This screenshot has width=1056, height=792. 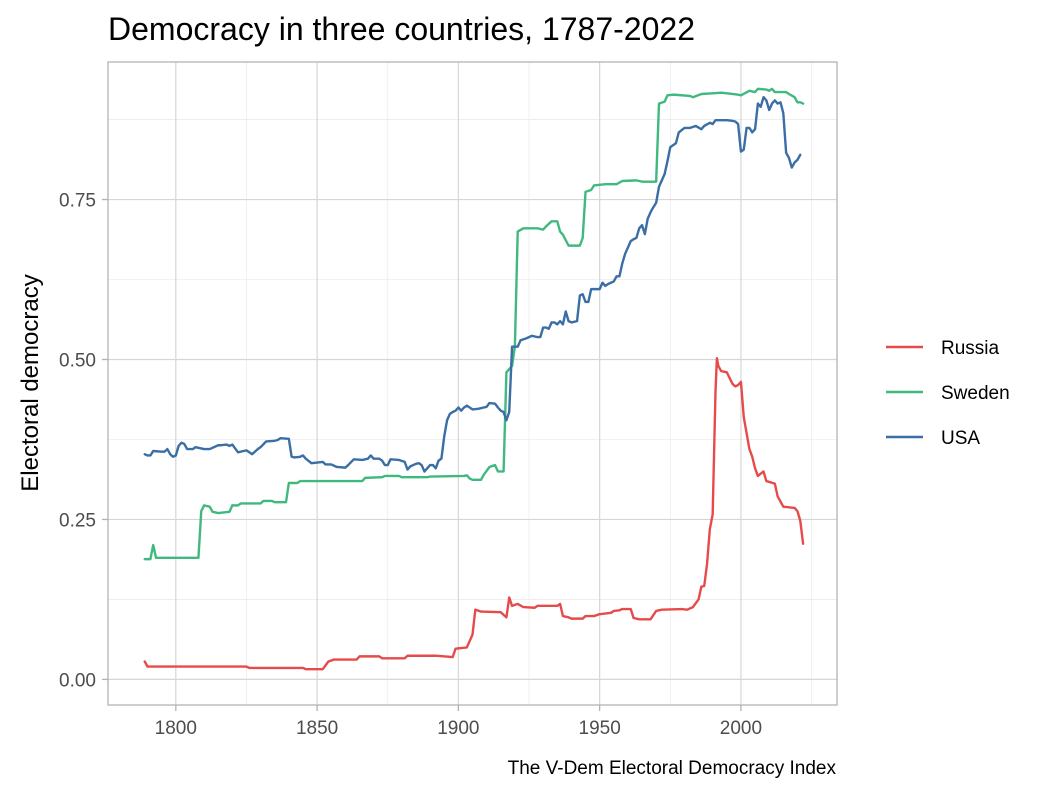 I want to click on chart-caption: The V-Dem Electoral Democracy Index, so click(x=672, y=768).